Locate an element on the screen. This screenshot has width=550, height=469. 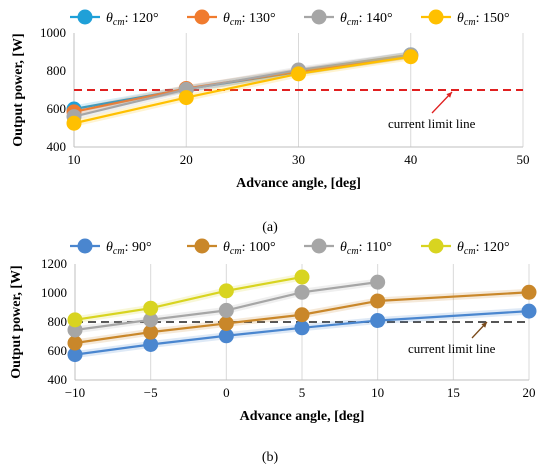
legend-label: θcm: 130° is located at coordinates (249, 19).